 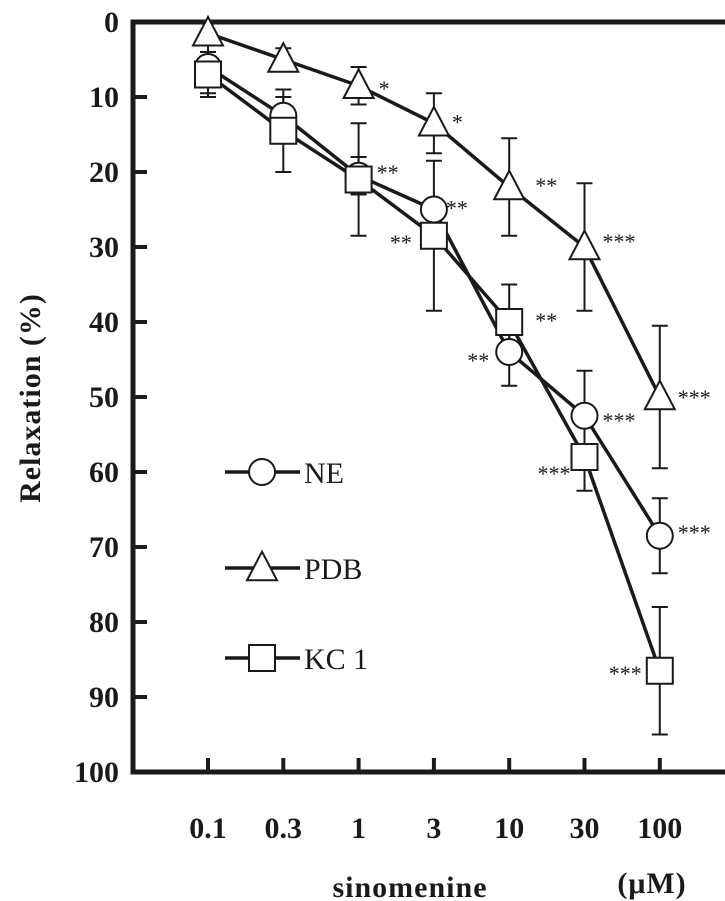 I want to click on legend: NE PDB KC 1, so click(x=296, y=566).